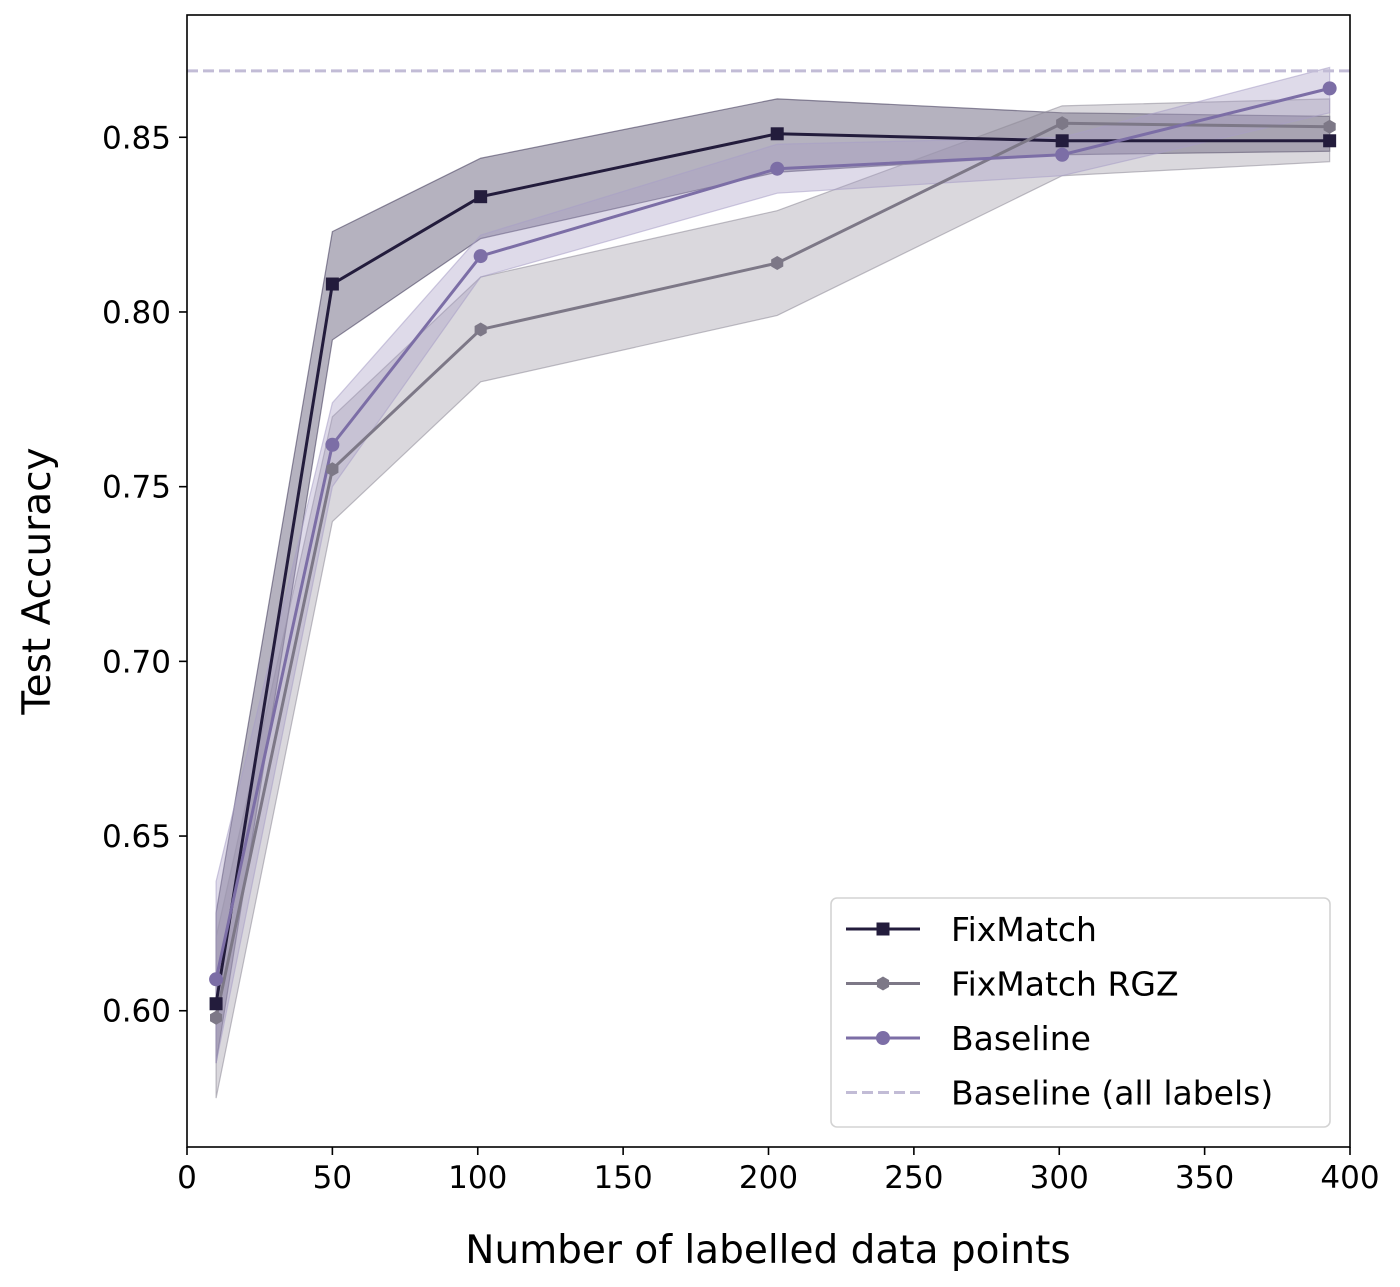  I want to click on legend-baseline-all-labels--label: Baseline (all labels), so click(1112, 1093).